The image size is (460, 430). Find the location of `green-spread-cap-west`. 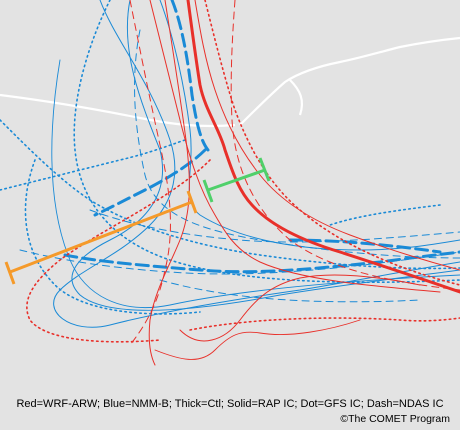

green-spread-cap-west is located at coordinates (208, 191).